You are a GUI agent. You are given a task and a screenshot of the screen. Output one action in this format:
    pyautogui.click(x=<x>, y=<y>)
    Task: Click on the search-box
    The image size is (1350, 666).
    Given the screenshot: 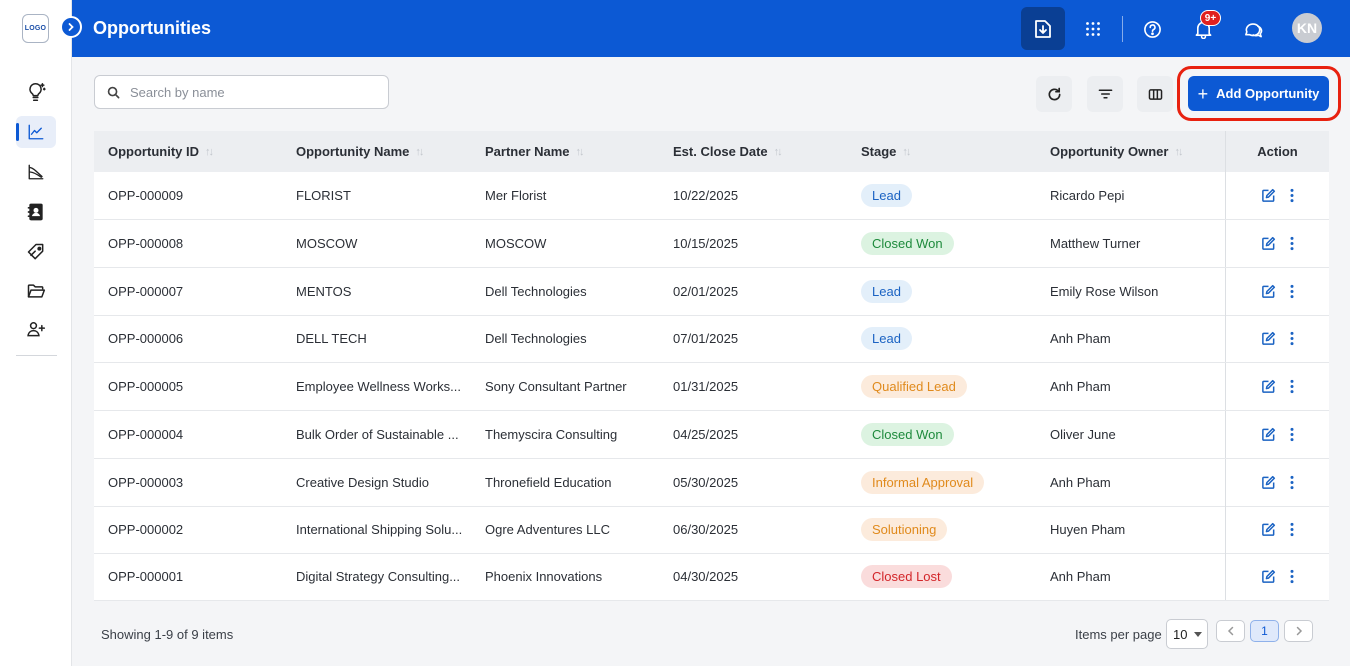 What is the action you would take?
    pyautogui.click(x=241, y=92)
    